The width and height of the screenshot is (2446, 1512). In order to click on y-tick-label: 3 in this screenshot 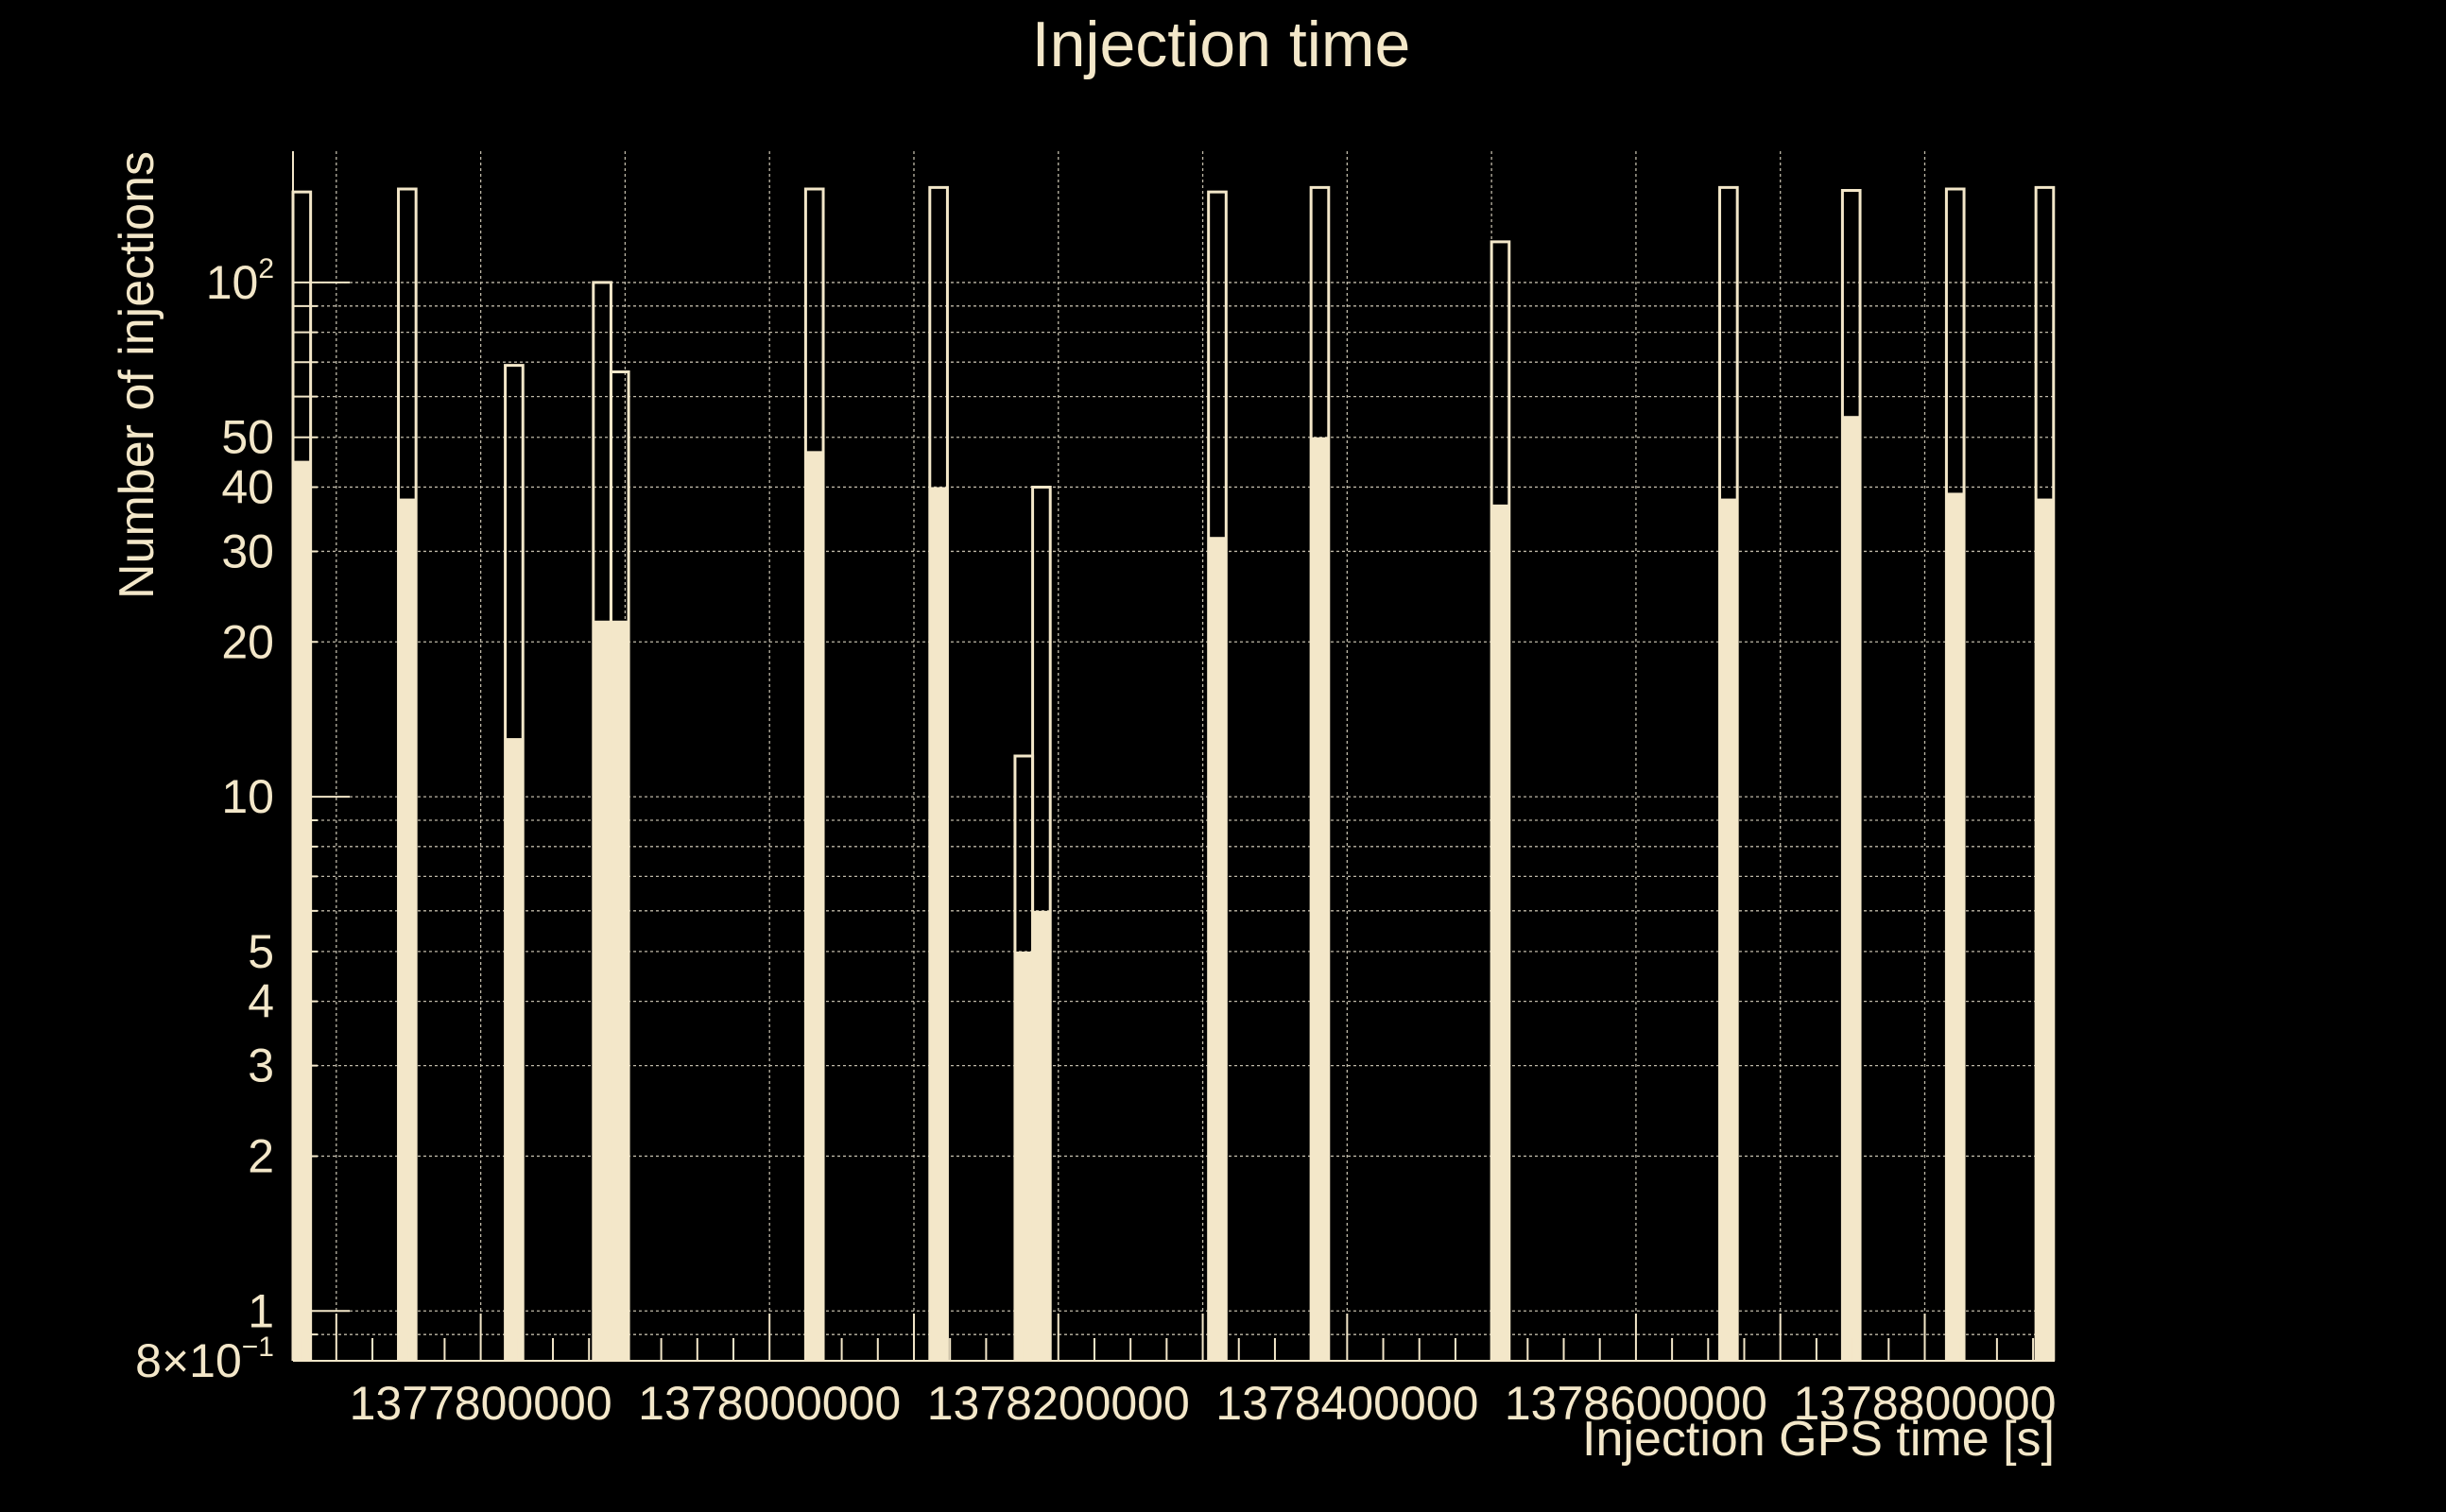, I will do `click(261, 1066)`.